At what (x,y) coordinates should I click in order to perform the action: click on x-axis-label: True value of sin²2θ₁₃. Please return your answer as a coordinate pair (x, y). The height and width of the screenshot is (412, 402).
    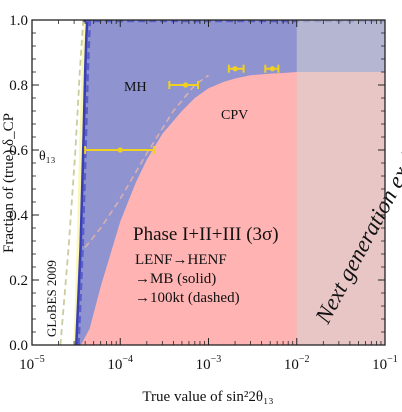
    Looking at the image, I should click on (207, 397).